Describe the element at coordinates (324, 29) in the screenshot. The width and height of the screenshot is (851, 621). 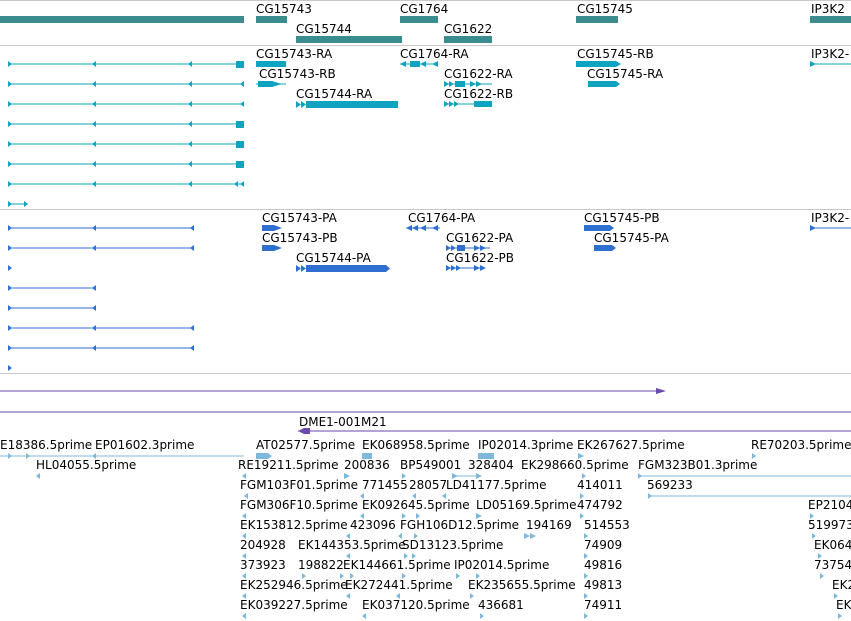
I see `gene-label: CG15744` at that location.